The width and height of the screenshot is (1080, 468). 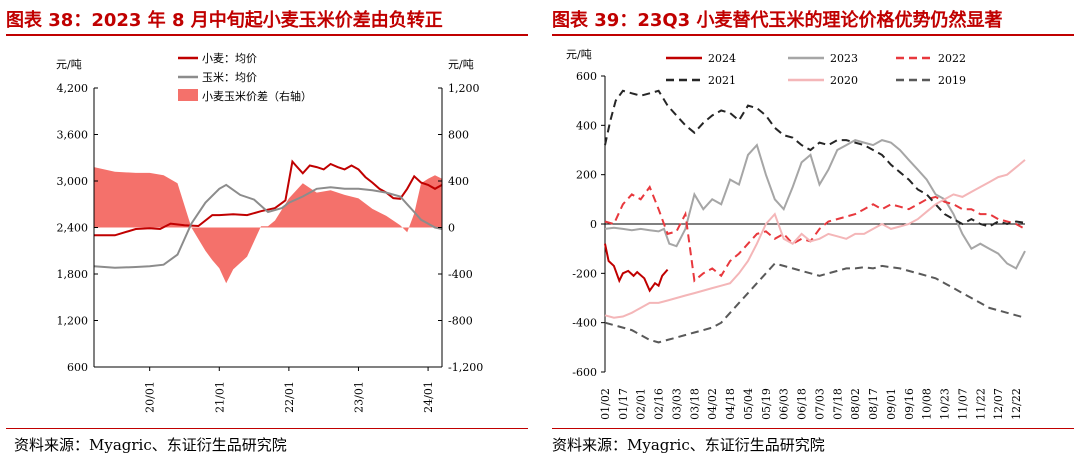 What do you see at coordinates (784, 404) in the screenshot?
I see `right-chart-x-tick-label: 06/03` at bounding box center [784, 404].